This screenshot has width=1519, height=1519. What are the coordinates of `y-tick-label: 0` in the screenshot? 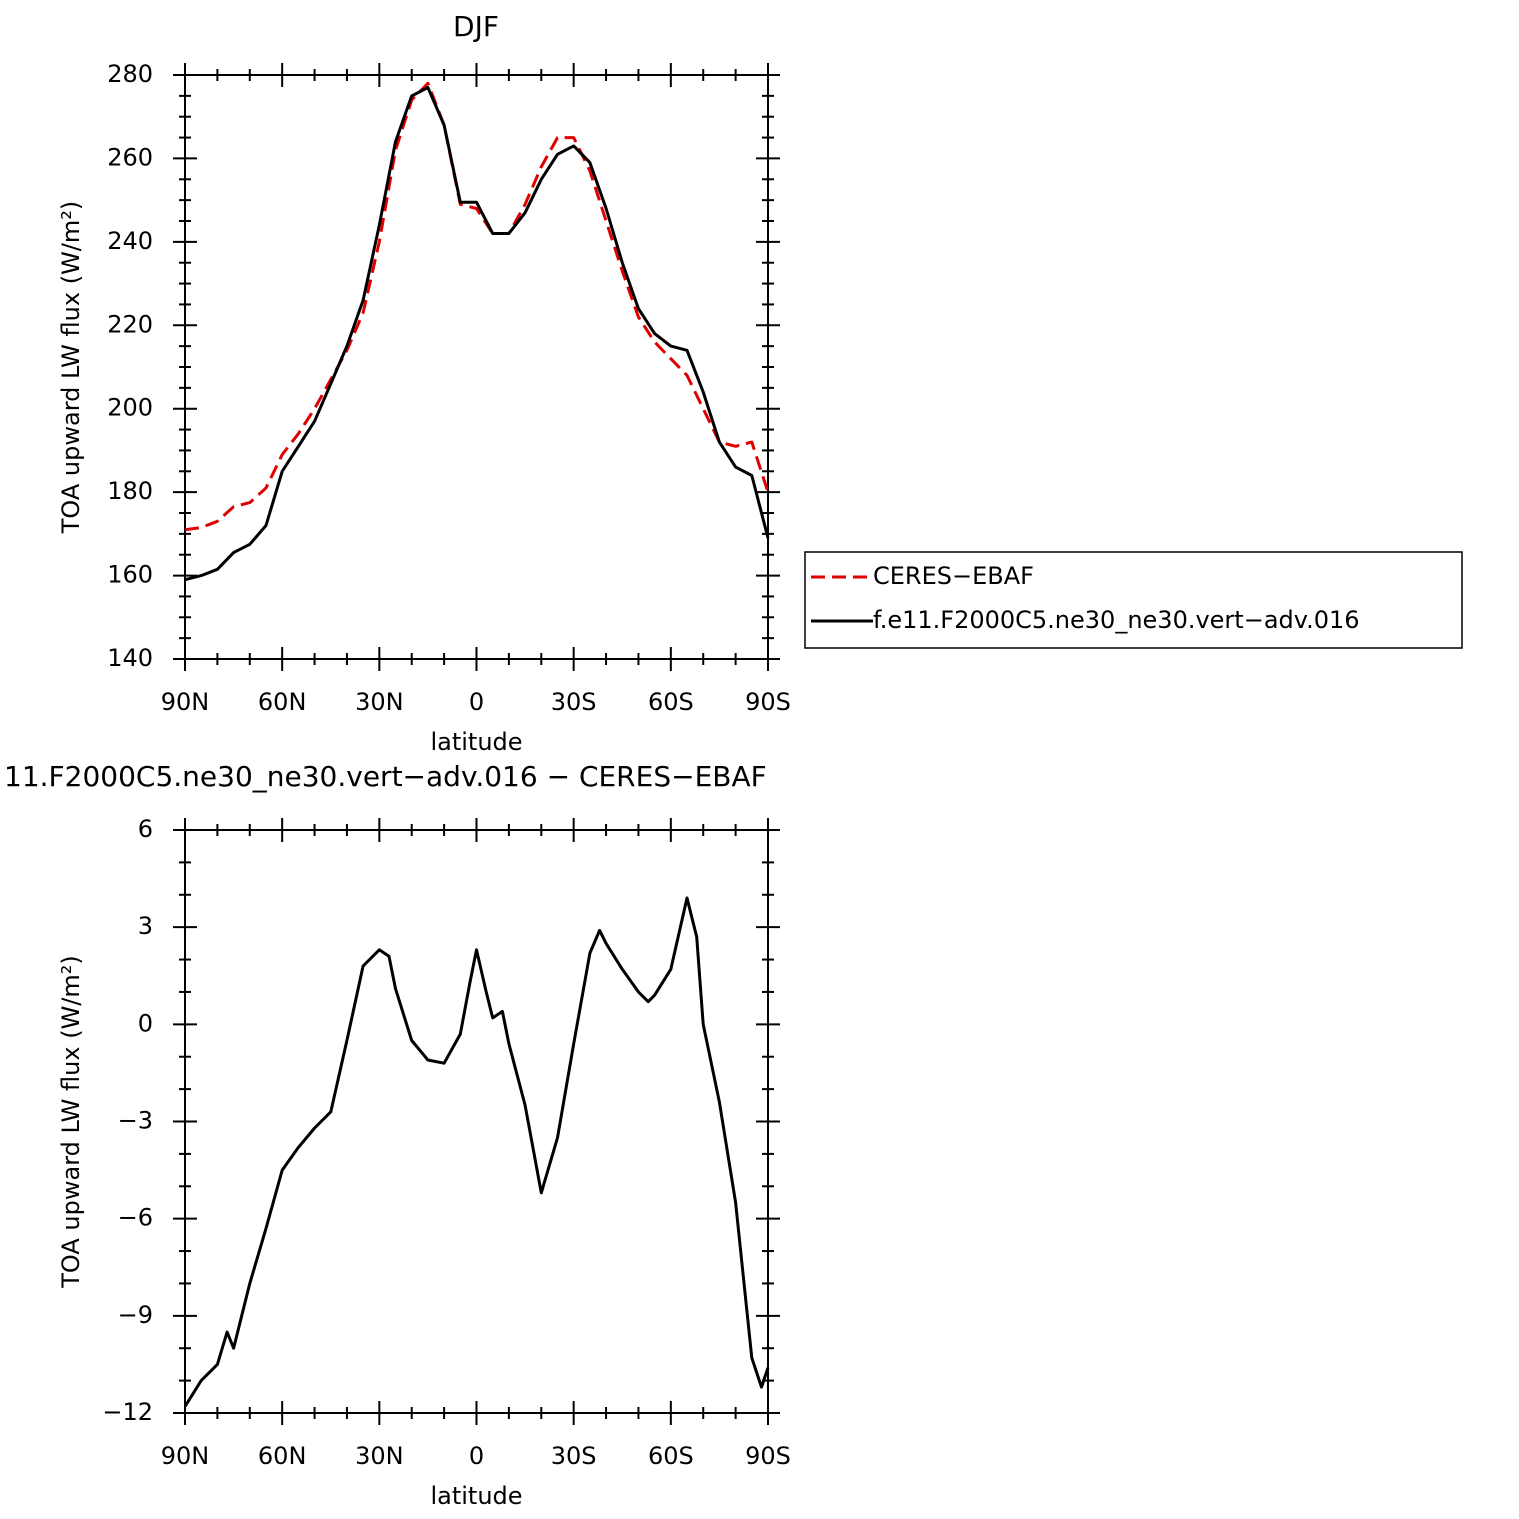 It's located at (145, 1023).